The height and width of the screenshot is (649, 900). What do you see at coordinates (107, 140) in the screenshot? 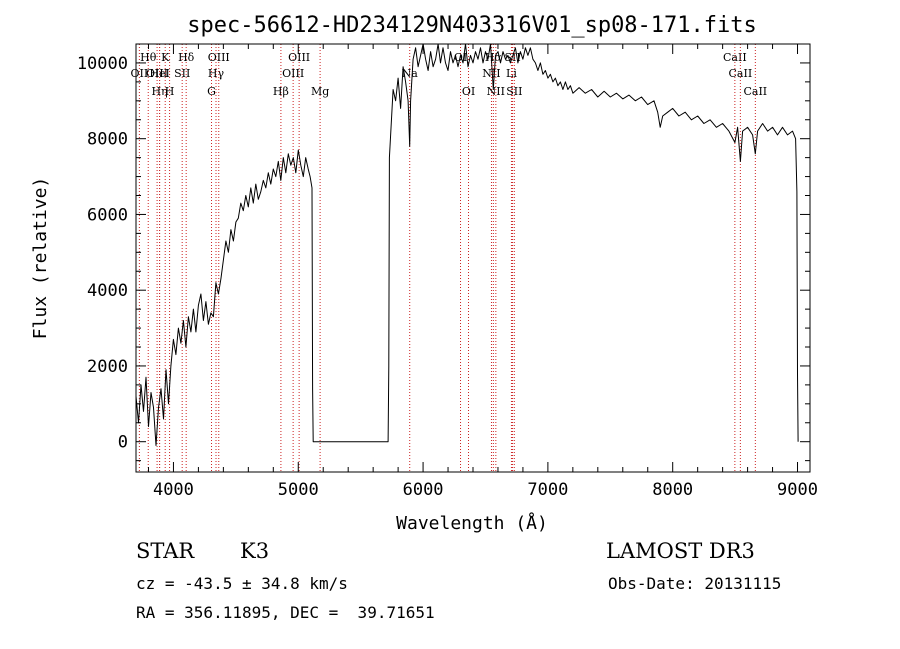
I see `y-tick-label: 8000` at bounding box center [107, 140].